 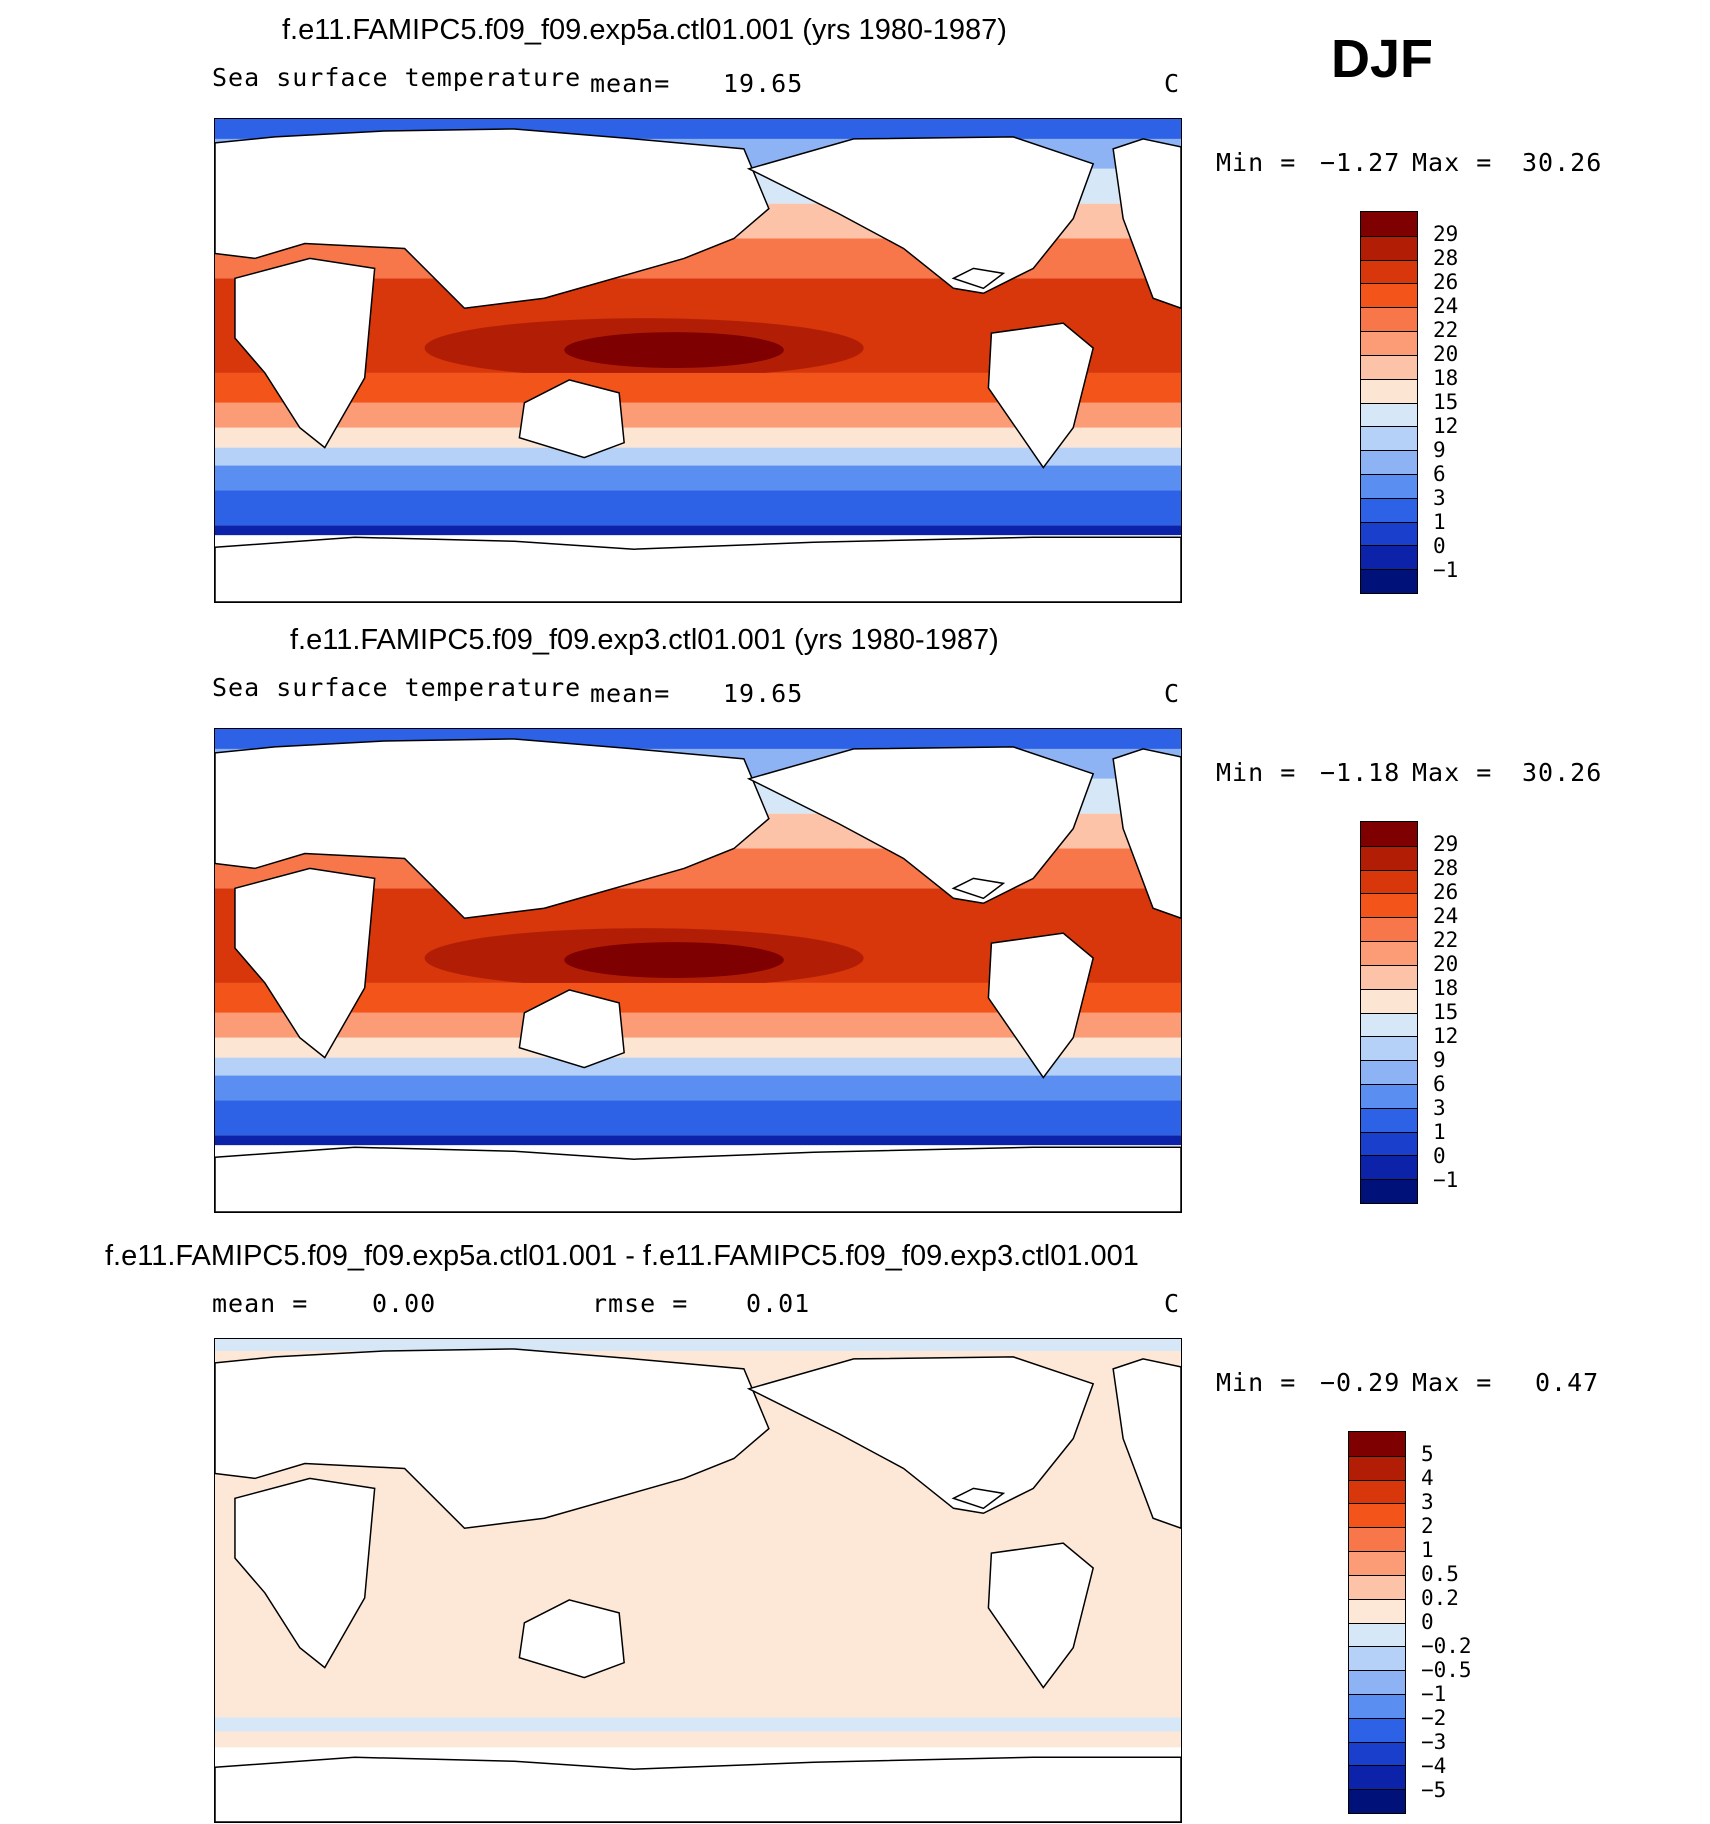 What do you see at coordinates (1446, 964) in the screenshot?
I see `panel-2-level-label: 20` at bounding box center [1446, 964].